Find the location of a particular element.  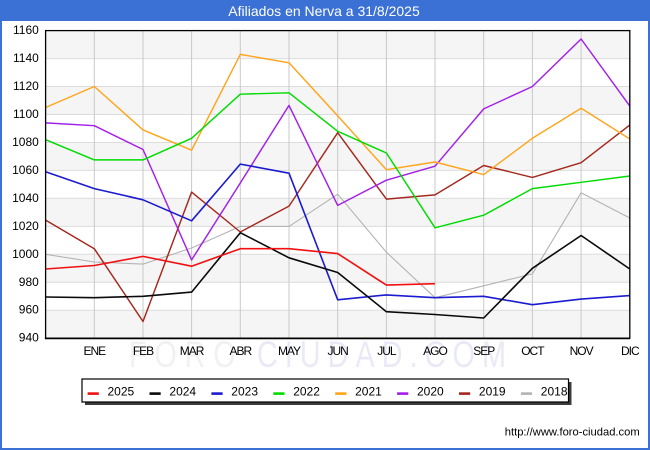

svg-text: 1060 is located at coordinates (25, 170).